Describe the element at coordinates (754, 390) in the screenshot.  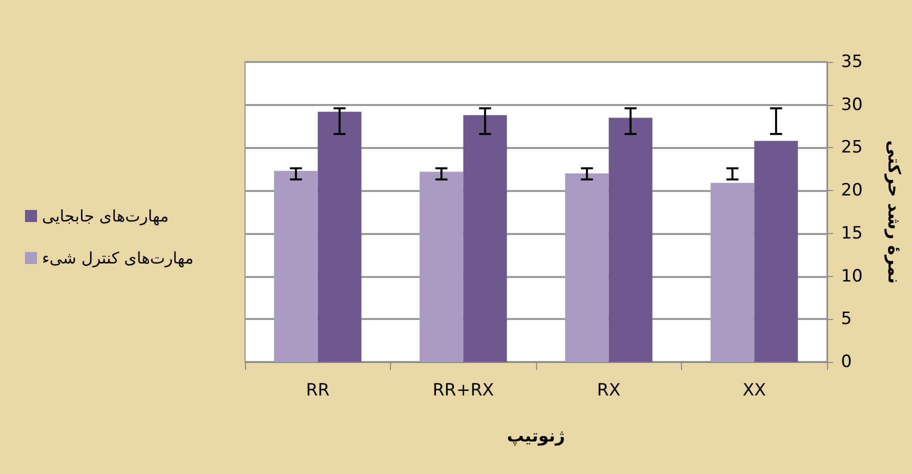
I see `x-tick-label: XX` at that location.